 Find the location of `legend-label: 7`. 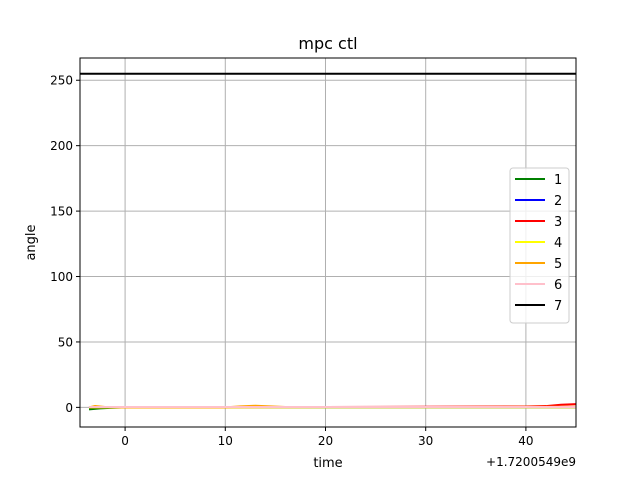

legend-label: 7 is located at coordinates (558, 306).